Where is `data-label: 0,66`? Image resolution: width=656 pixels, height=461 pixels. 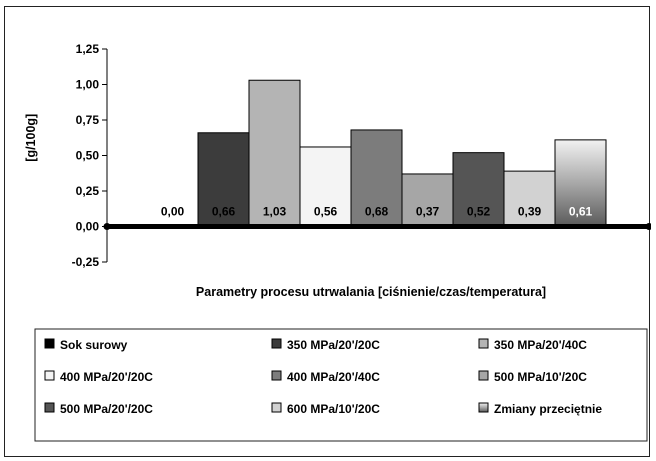 data-label: 0,66 is located at coordinates (224, 212).